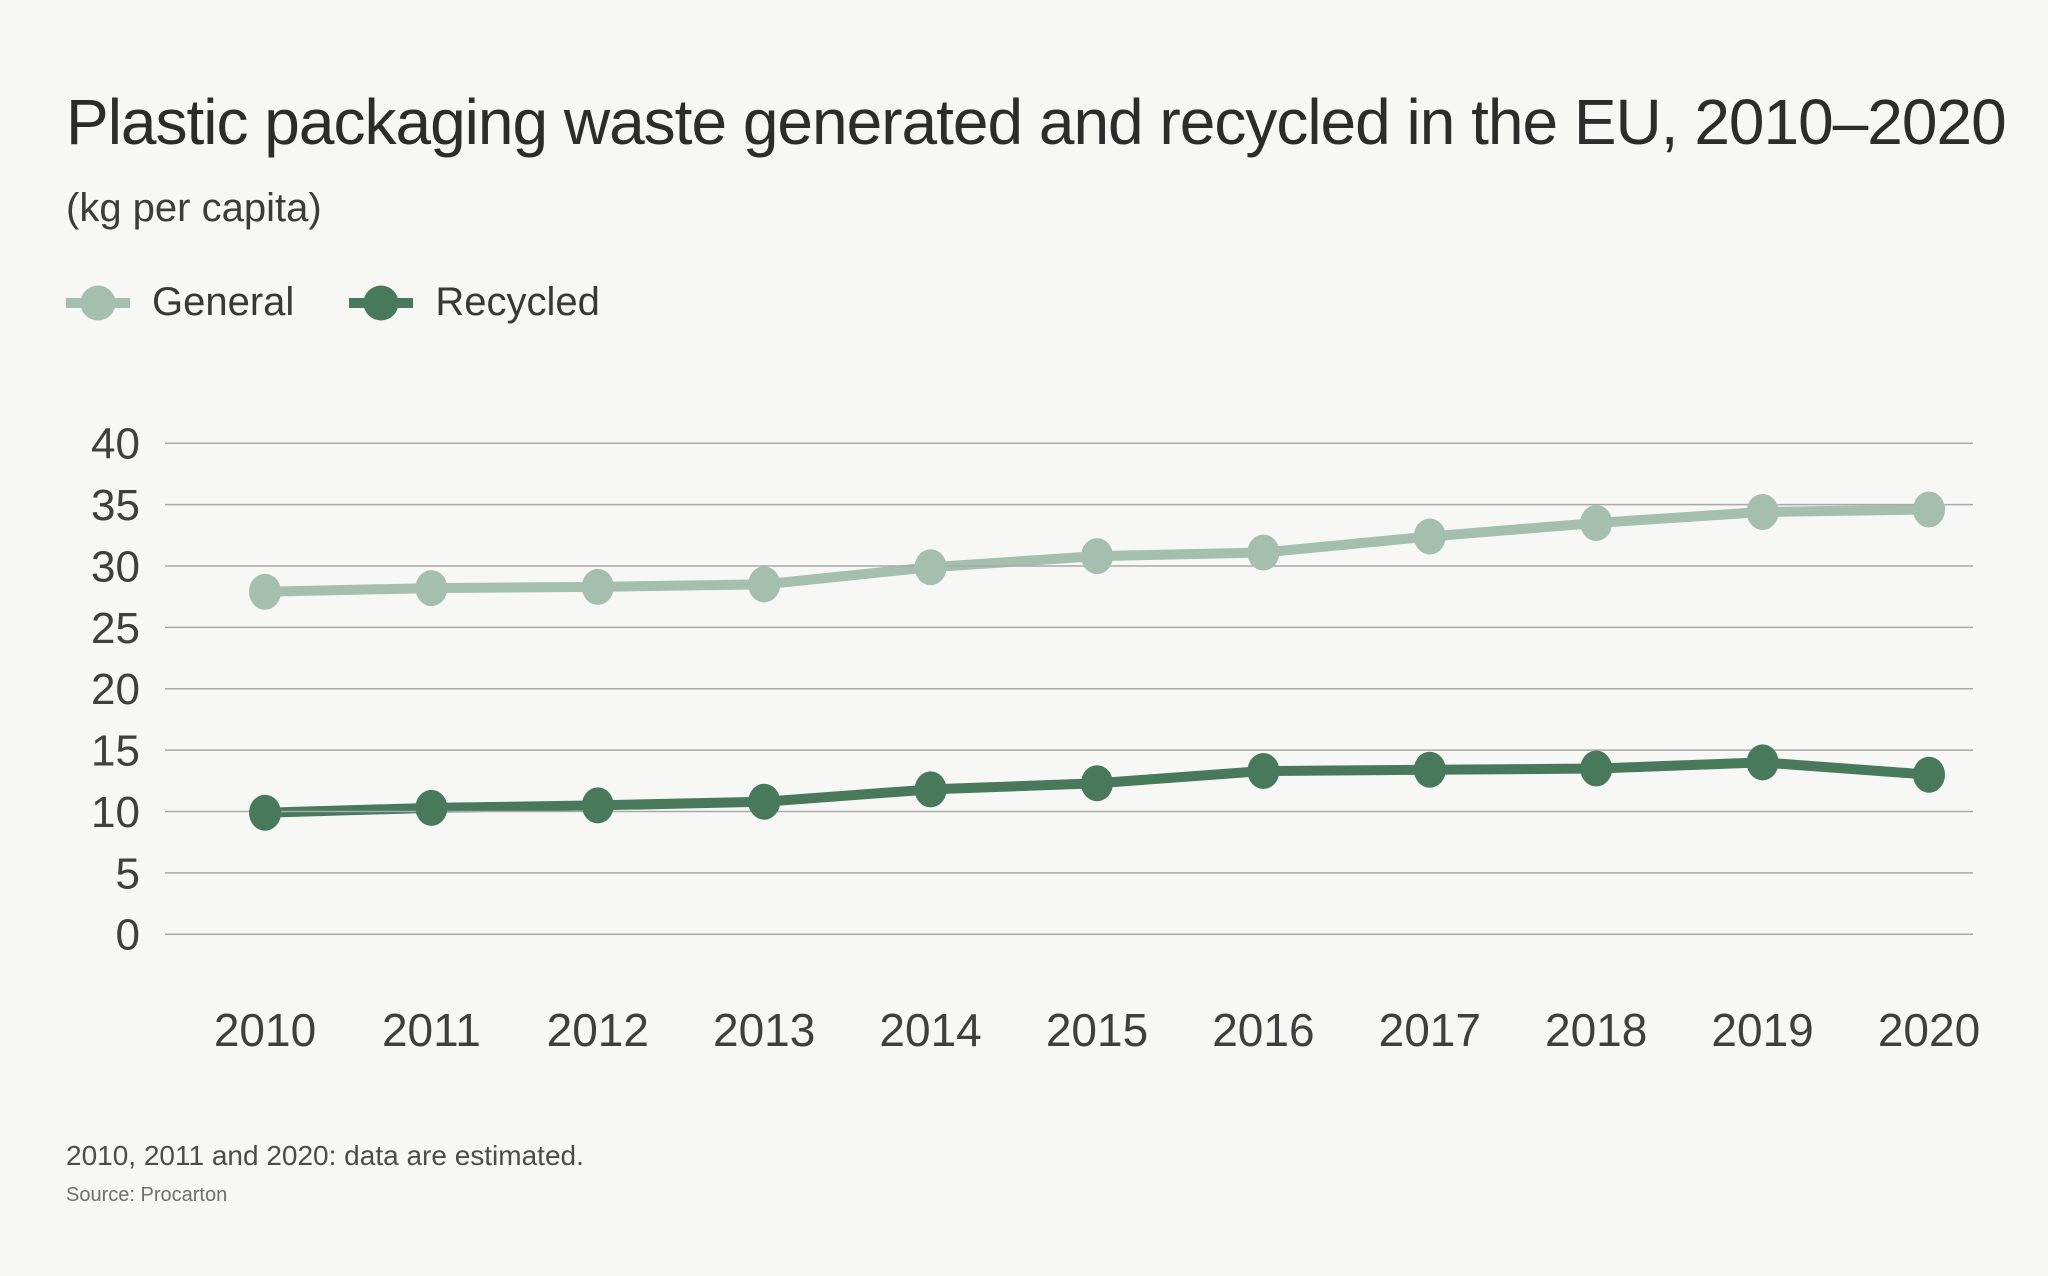 The height and width of the screenshot is (1276, 2048). I want to click on y-axis-label-30: 30, so click(115, 566).